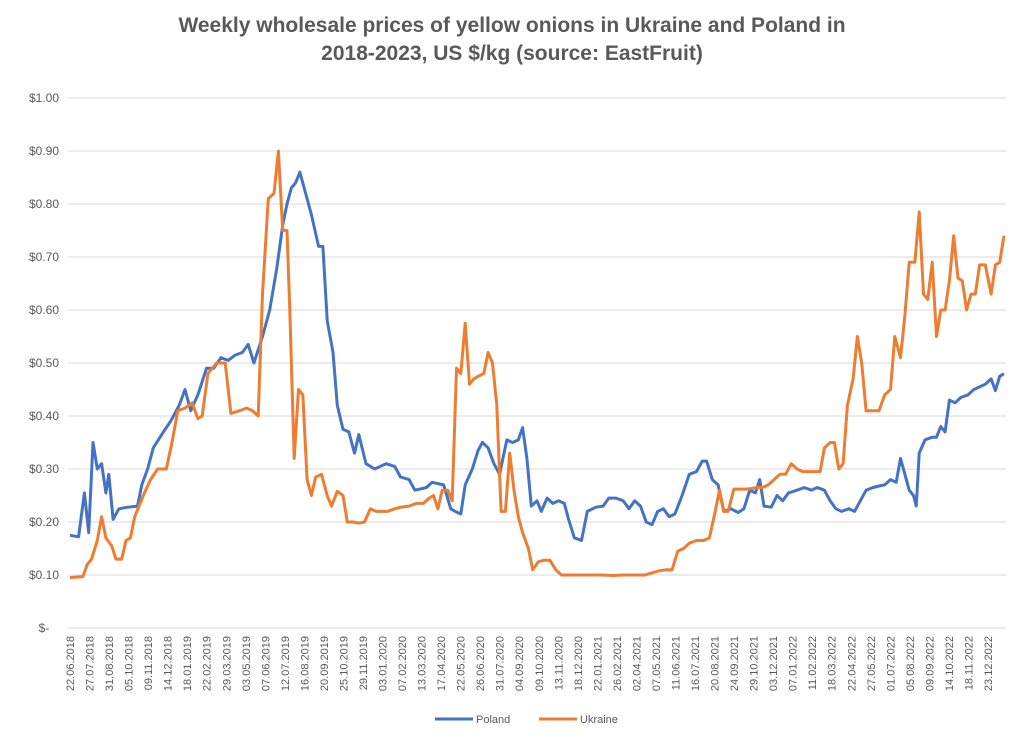 Image resolution: width=1024 pixels, height=744 pixels. I want to click on chart-title-line-2: 2018-2023, US $/kg (source: EastFruit), so click(512, 53).